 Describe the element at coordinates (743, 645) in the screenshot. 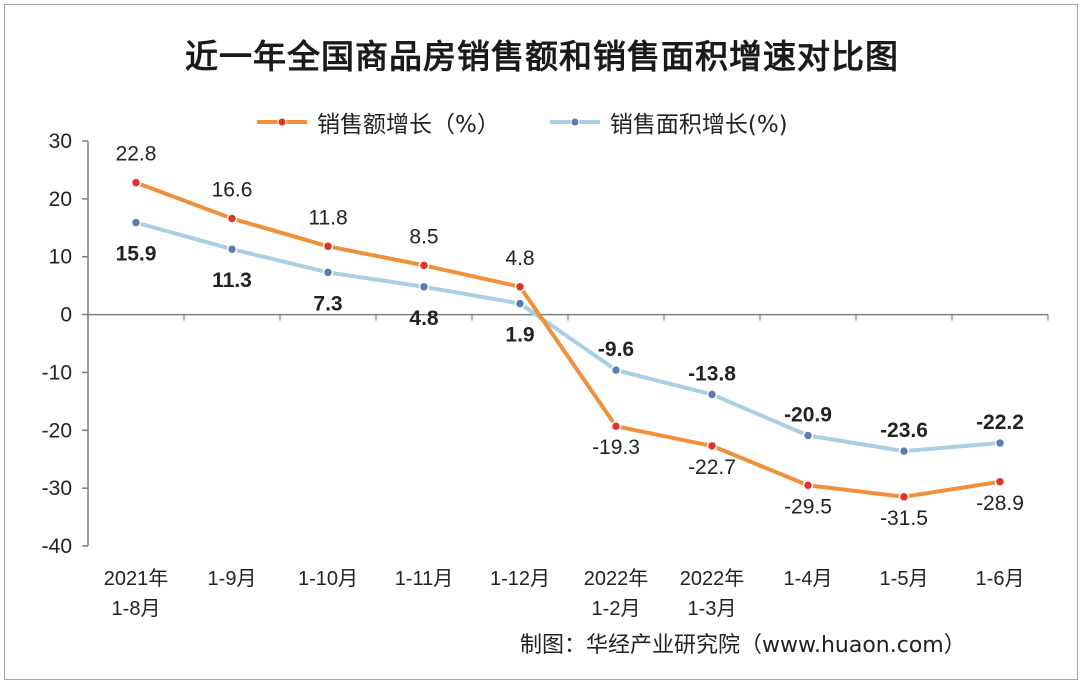

I see `source-credit: 制图：华经产业研究院（www.huaon.com）` at that location.